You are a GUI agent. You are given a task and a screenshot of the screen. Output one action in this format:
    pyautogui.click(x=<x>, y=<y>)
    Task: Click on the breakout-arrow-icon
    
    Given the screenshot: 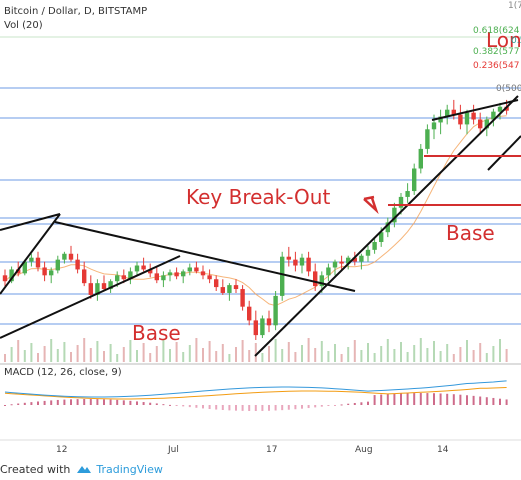 What is the action you would take?
    pyautogui.click(x=371, y=205)
    